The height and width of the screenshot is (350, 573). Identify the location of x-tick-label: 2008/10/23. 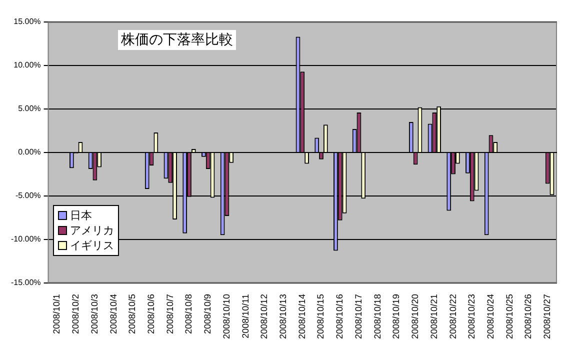
(471, 317).